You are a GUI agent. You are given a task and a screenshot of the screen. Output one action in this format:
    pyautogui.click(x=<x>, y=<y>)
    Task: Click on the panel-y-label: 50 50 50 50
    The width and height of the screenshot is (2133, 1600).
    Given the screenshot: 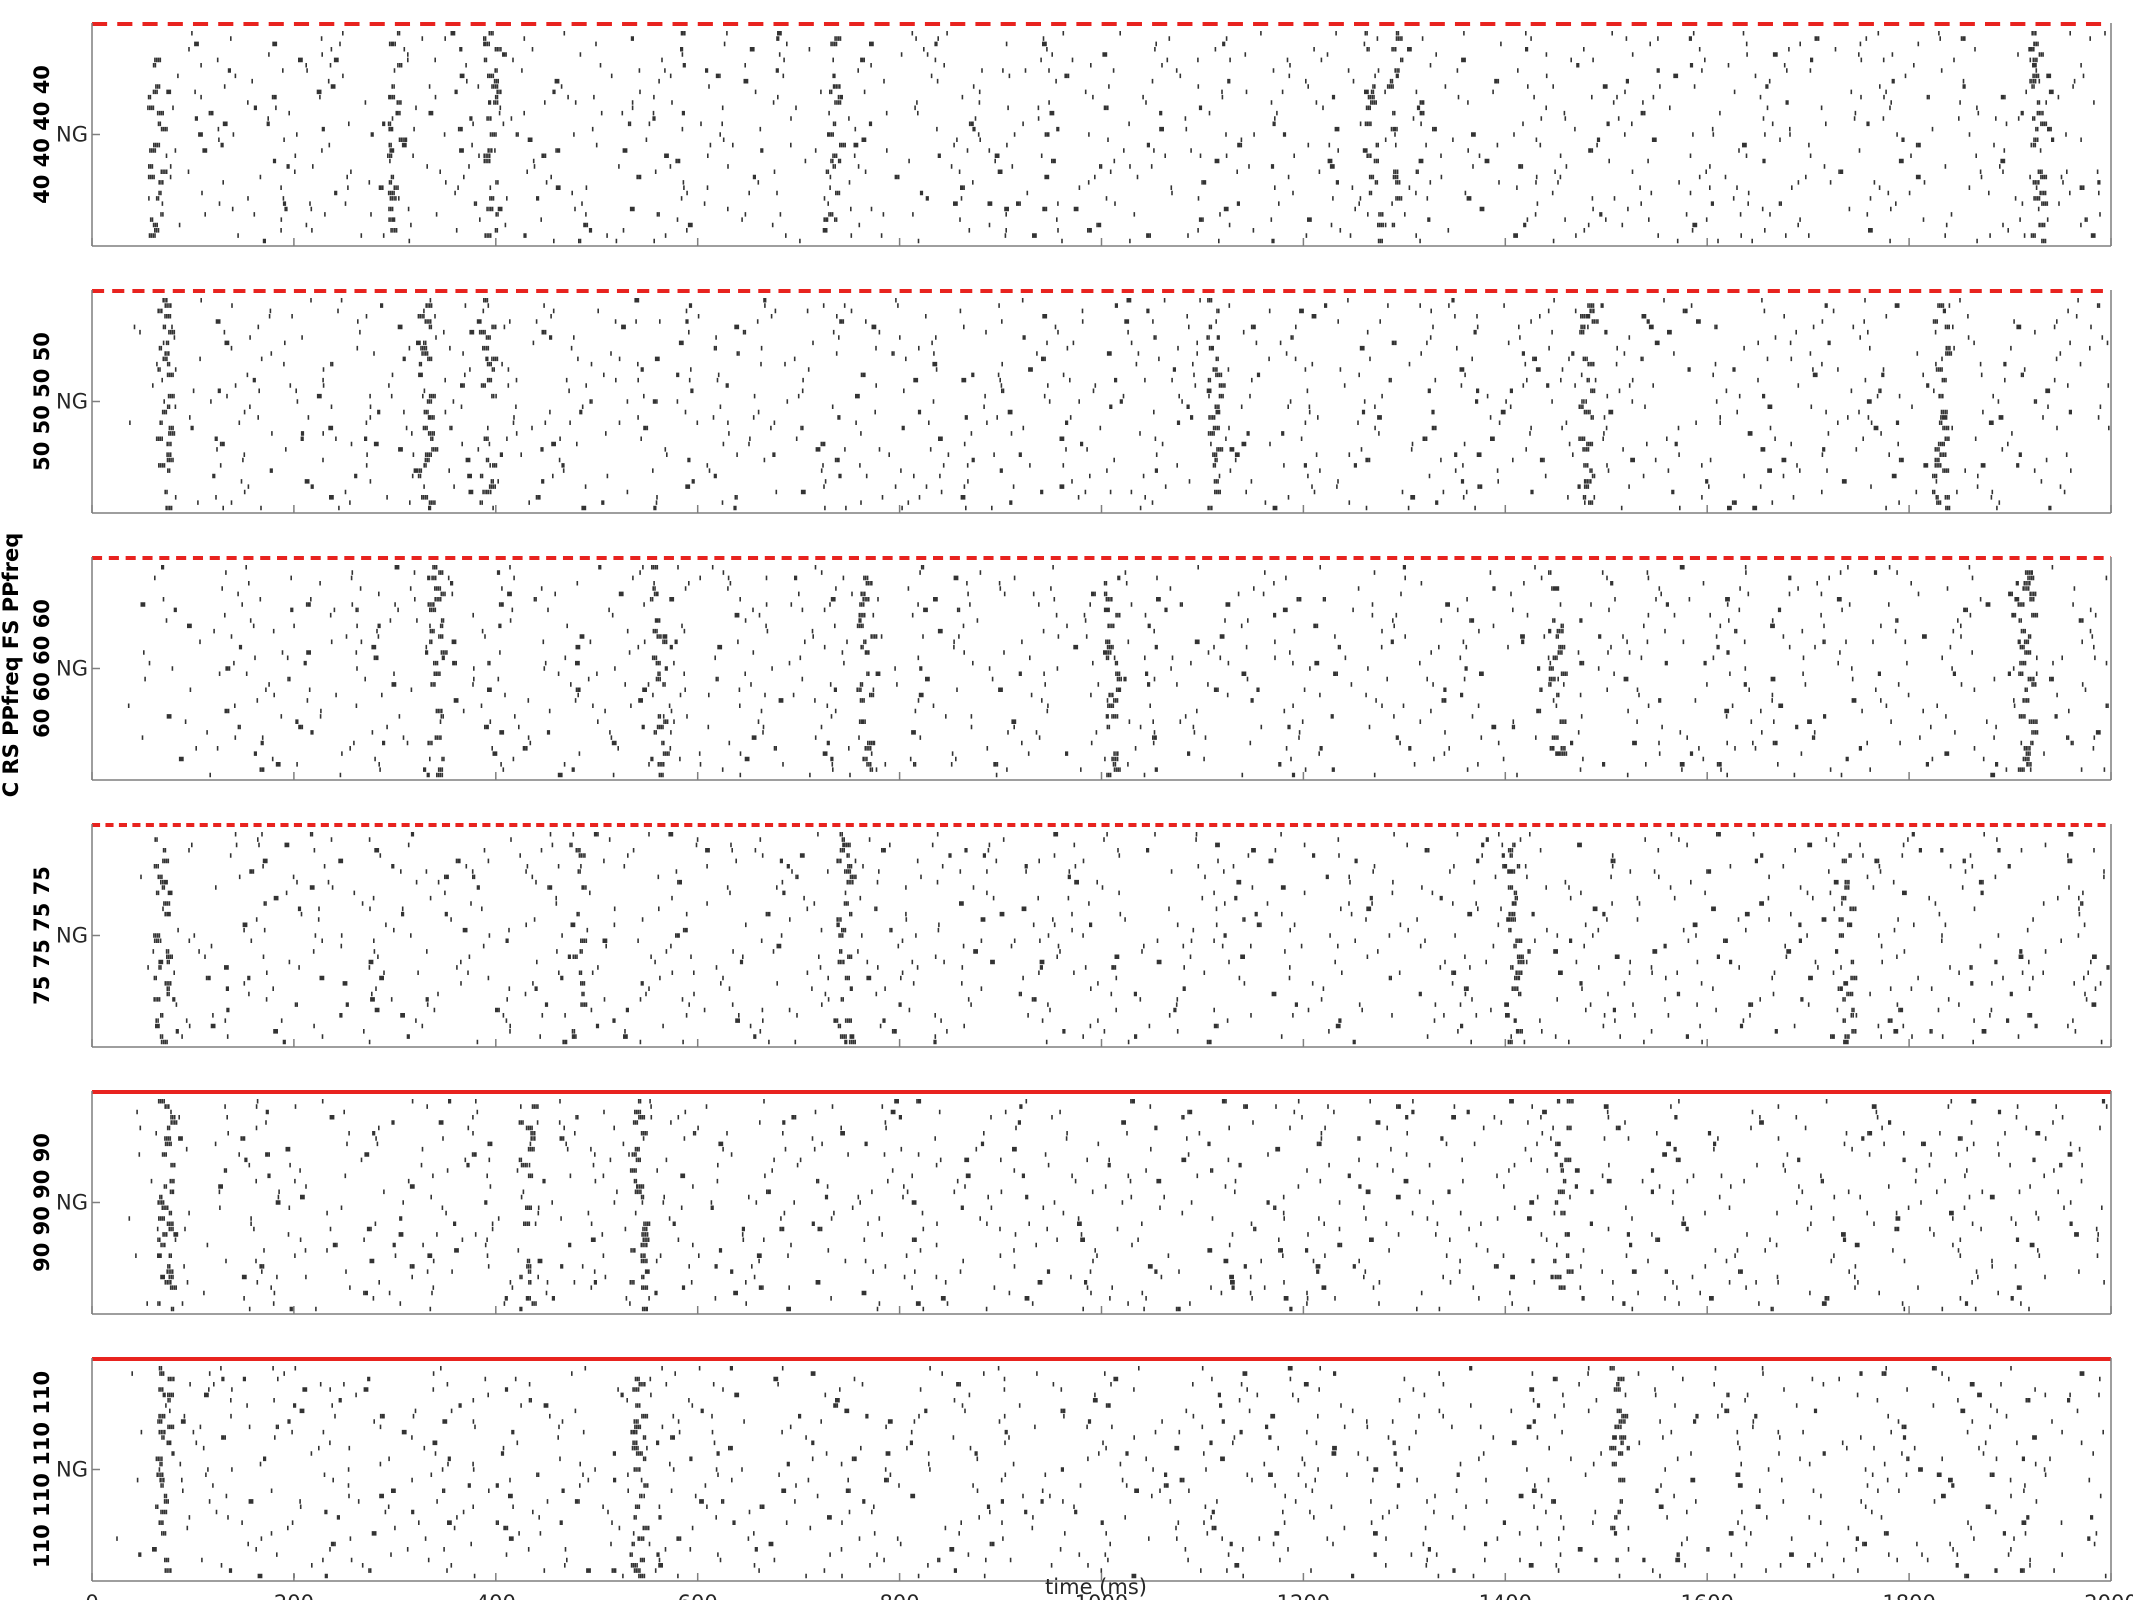 What is the action you would take?
    pyautogui.click(x=42, y=401)
    